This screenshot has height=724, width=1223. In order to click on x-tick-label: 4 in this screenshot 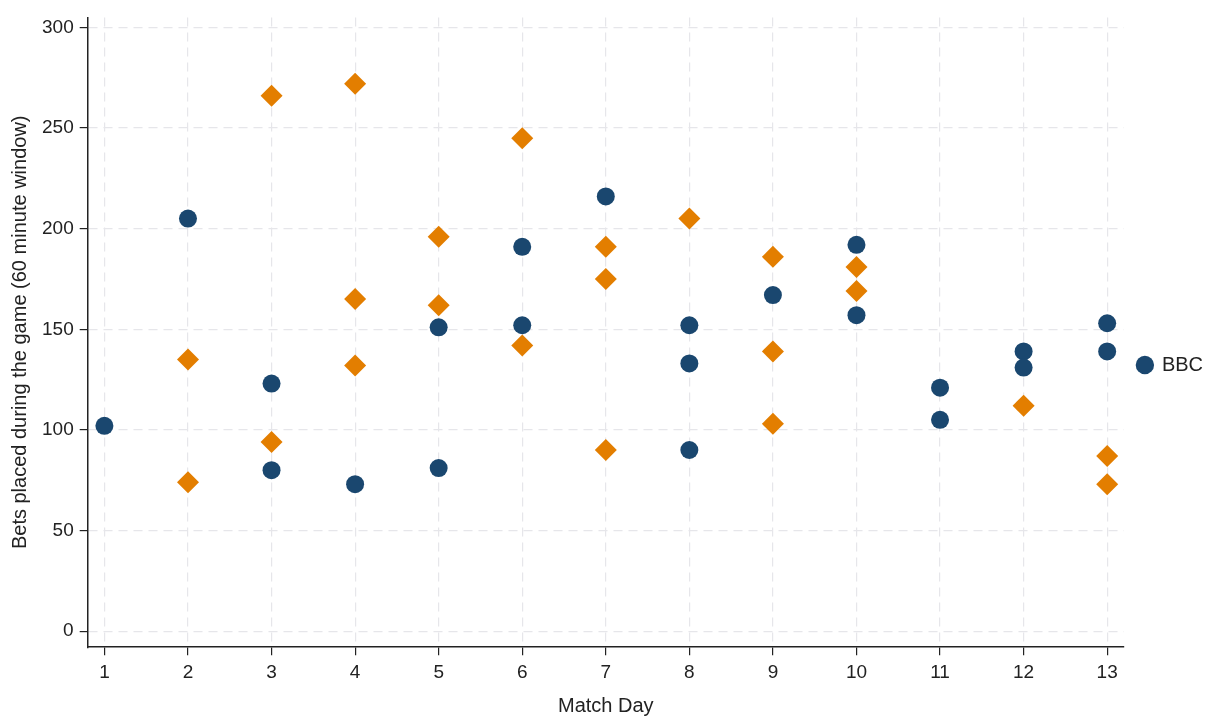, I will do `click(355, 671)`.